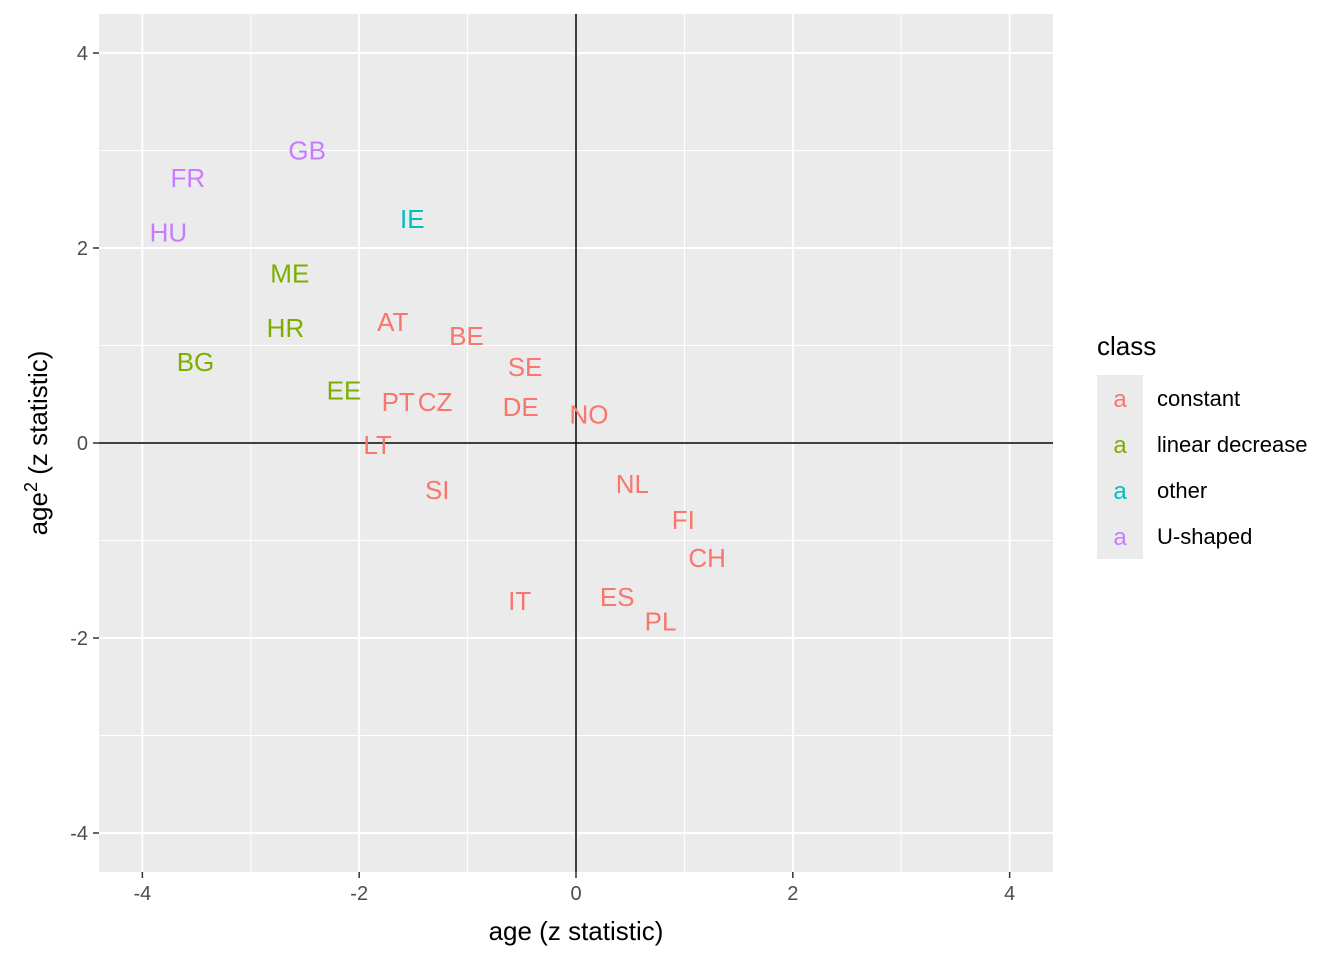 The width and height of the screenshot is (1344, 960). Describe the element at coordinates (1126, 346) in the screenshot. I see `legend-title: class` at that location.